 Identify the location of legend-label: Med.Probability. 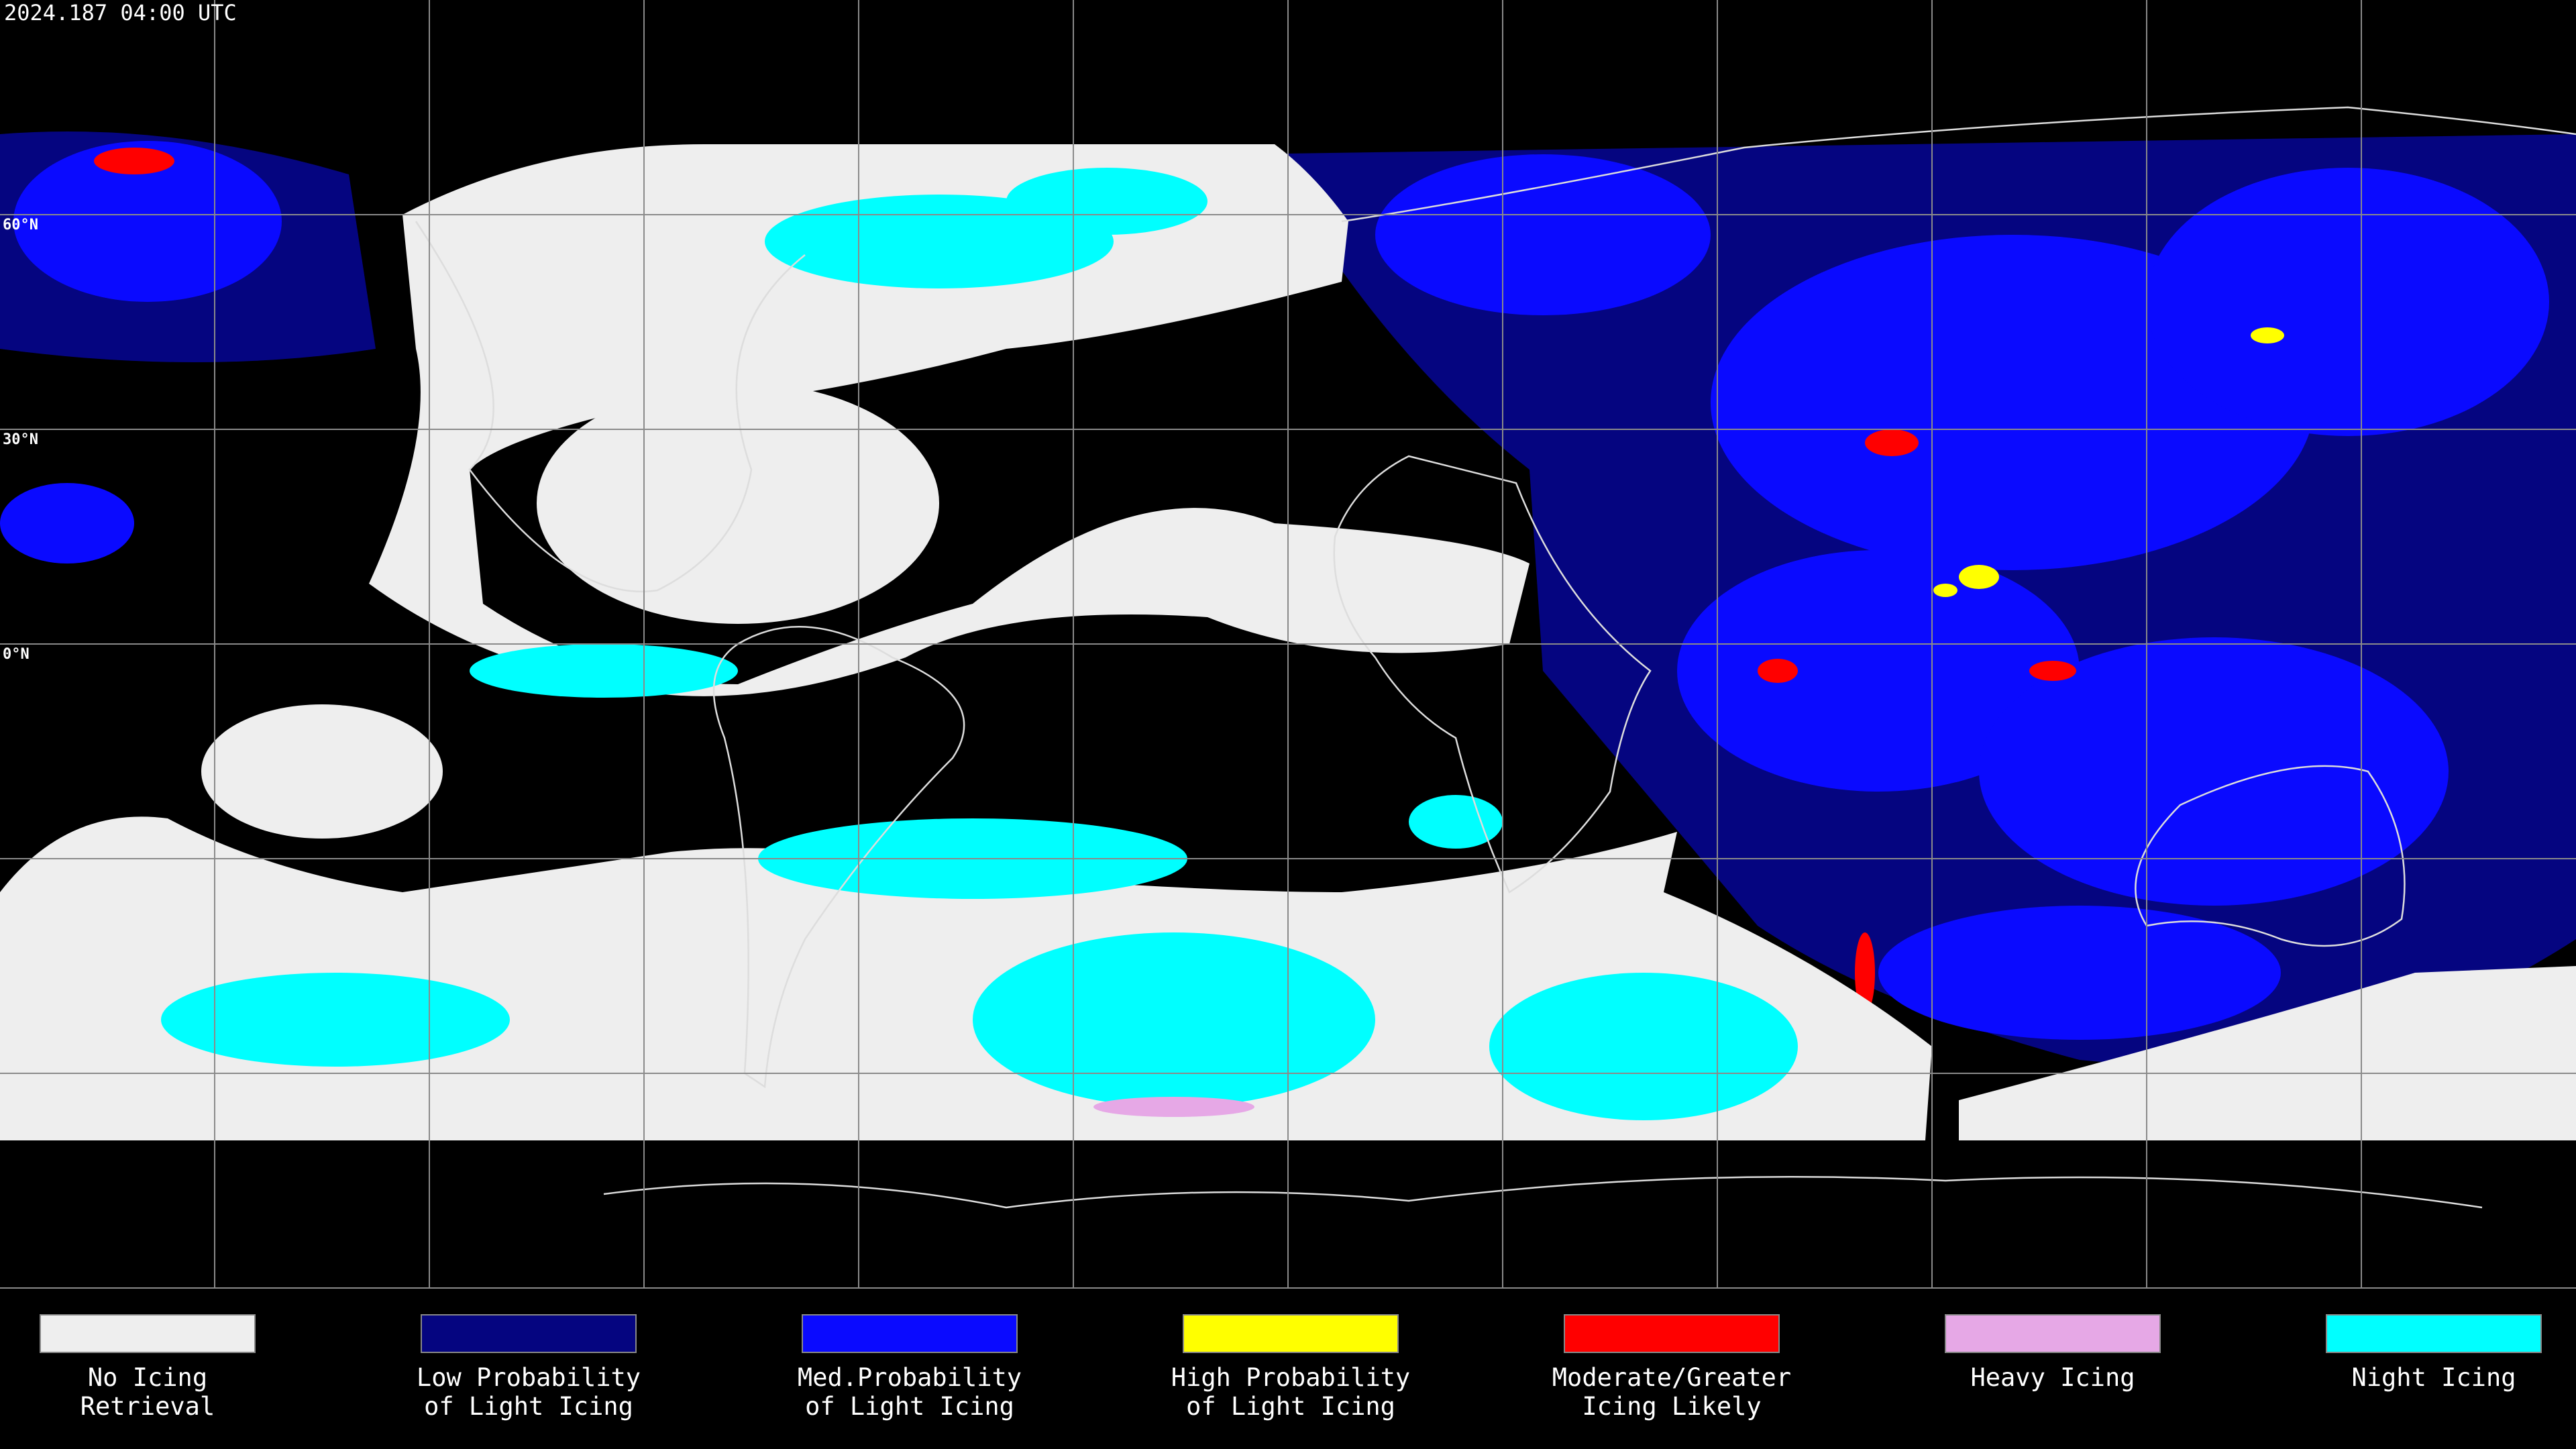
(910, 1377).